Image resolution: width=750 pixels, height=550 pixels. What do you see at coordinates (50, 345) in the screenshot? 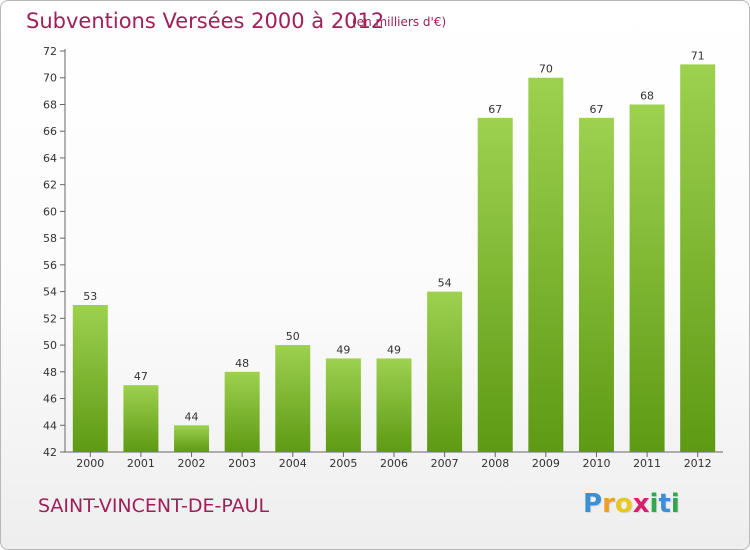
I see `y-tick-label: 50` at bounding box center [50, 345].